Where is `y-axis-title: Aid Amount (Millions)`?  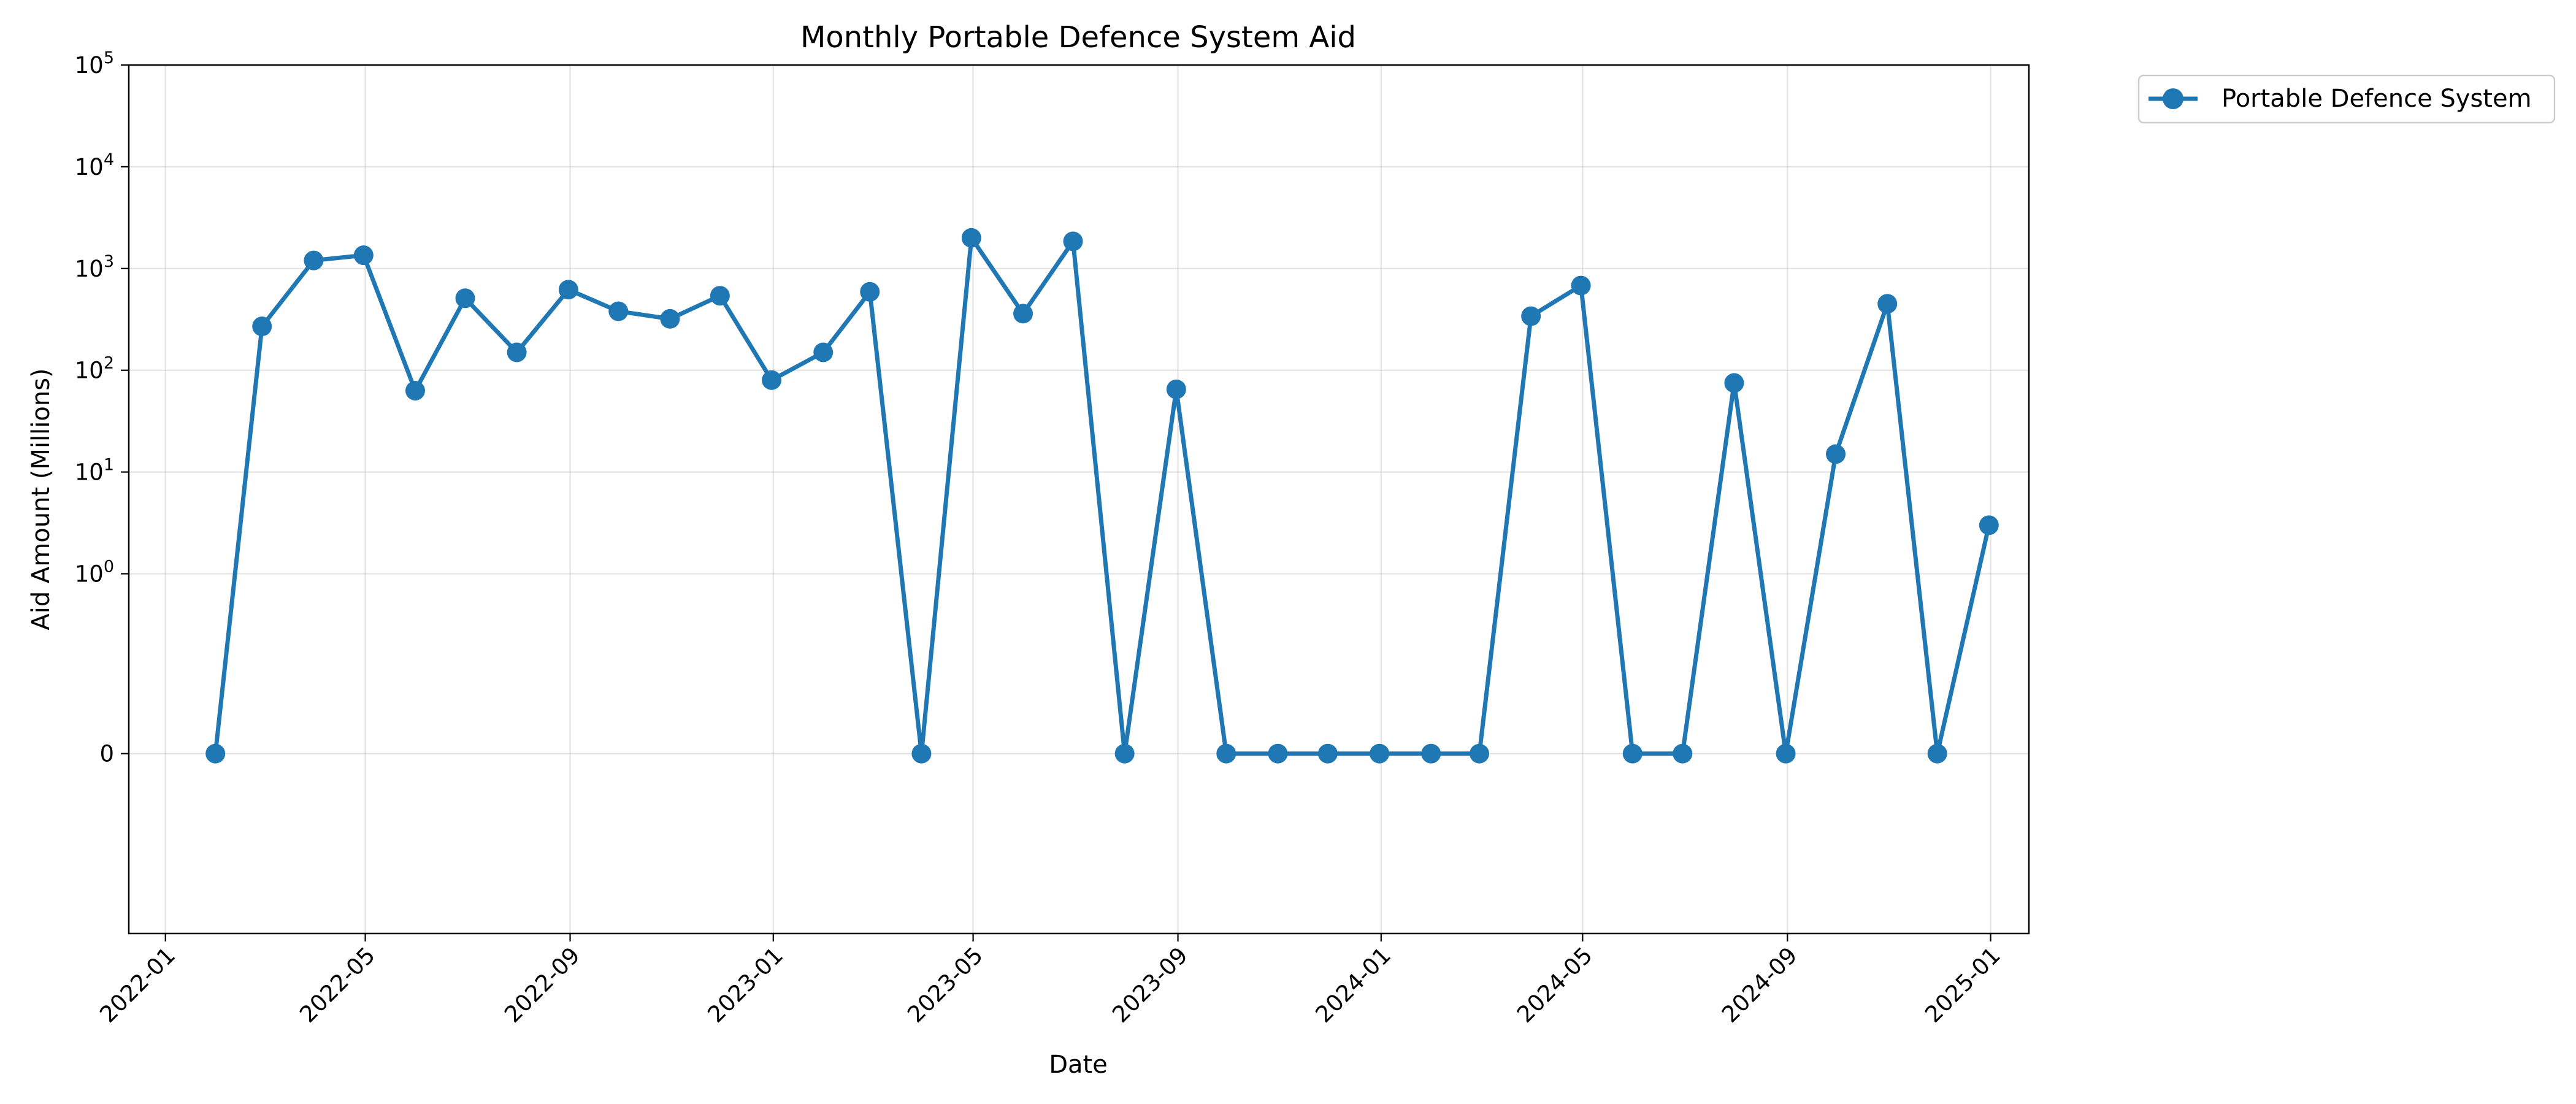 y-axis-title: Aid Amount (Millions) is located at coordinates (41, 499).